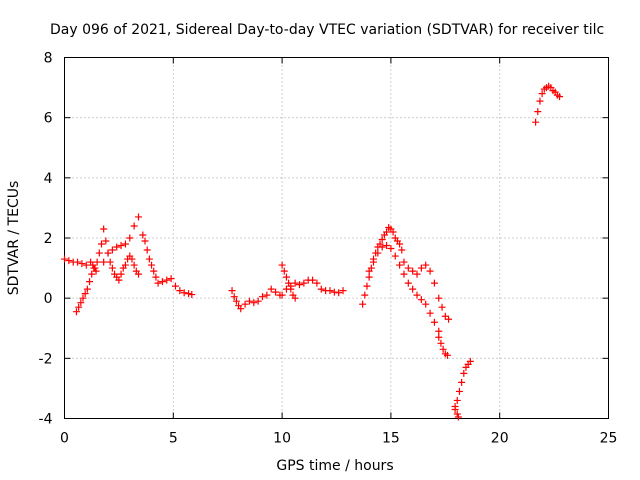  What do you see at coordinates (46, 420) in the screenshot?
I see `y-tick-label: -4` at bounding box center [46, 420].